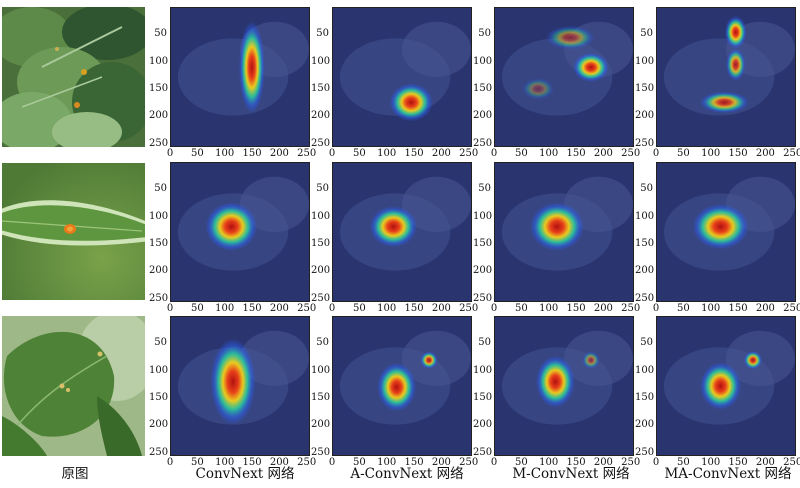 This screenshot has height=488, width=800. I want to click on caption-original: 原图, so click(75, 474).